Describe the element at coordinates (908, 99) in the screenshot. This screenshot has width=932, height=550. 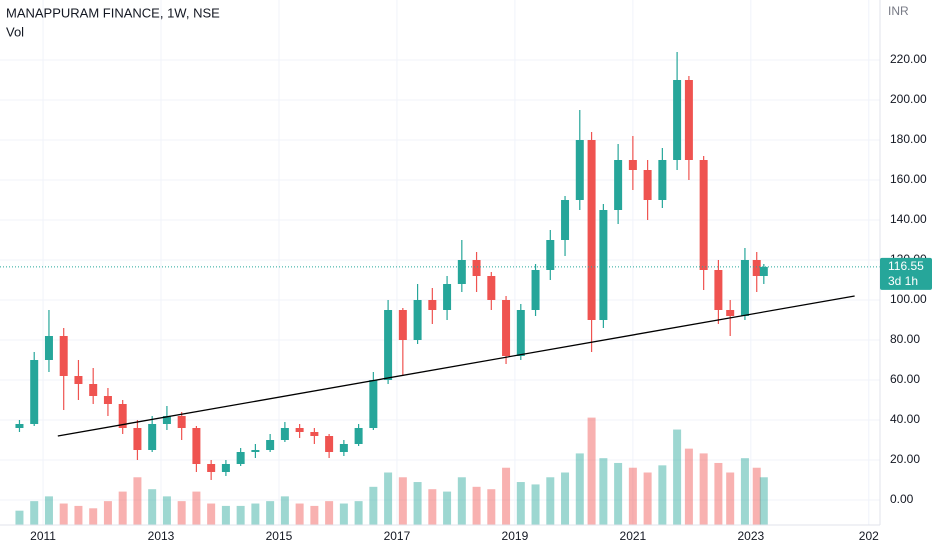
I see `y-tick-label: 200.00` at that location.